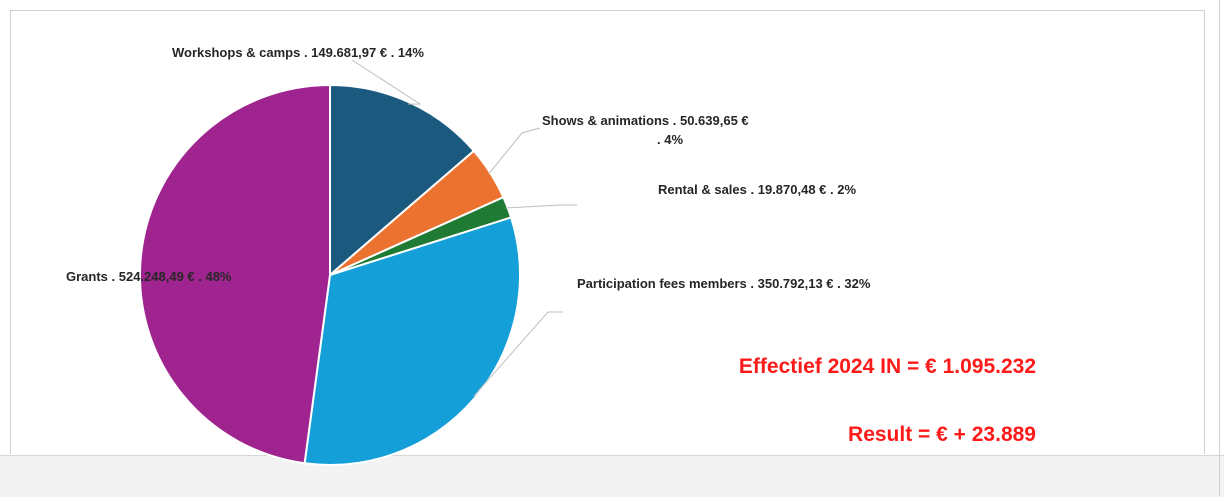  Describe the element at coordinates (645, 130) in the screenshot. I see `label-shows-animations: Shows & animations . 50.639,65 € . 4%` at that location.